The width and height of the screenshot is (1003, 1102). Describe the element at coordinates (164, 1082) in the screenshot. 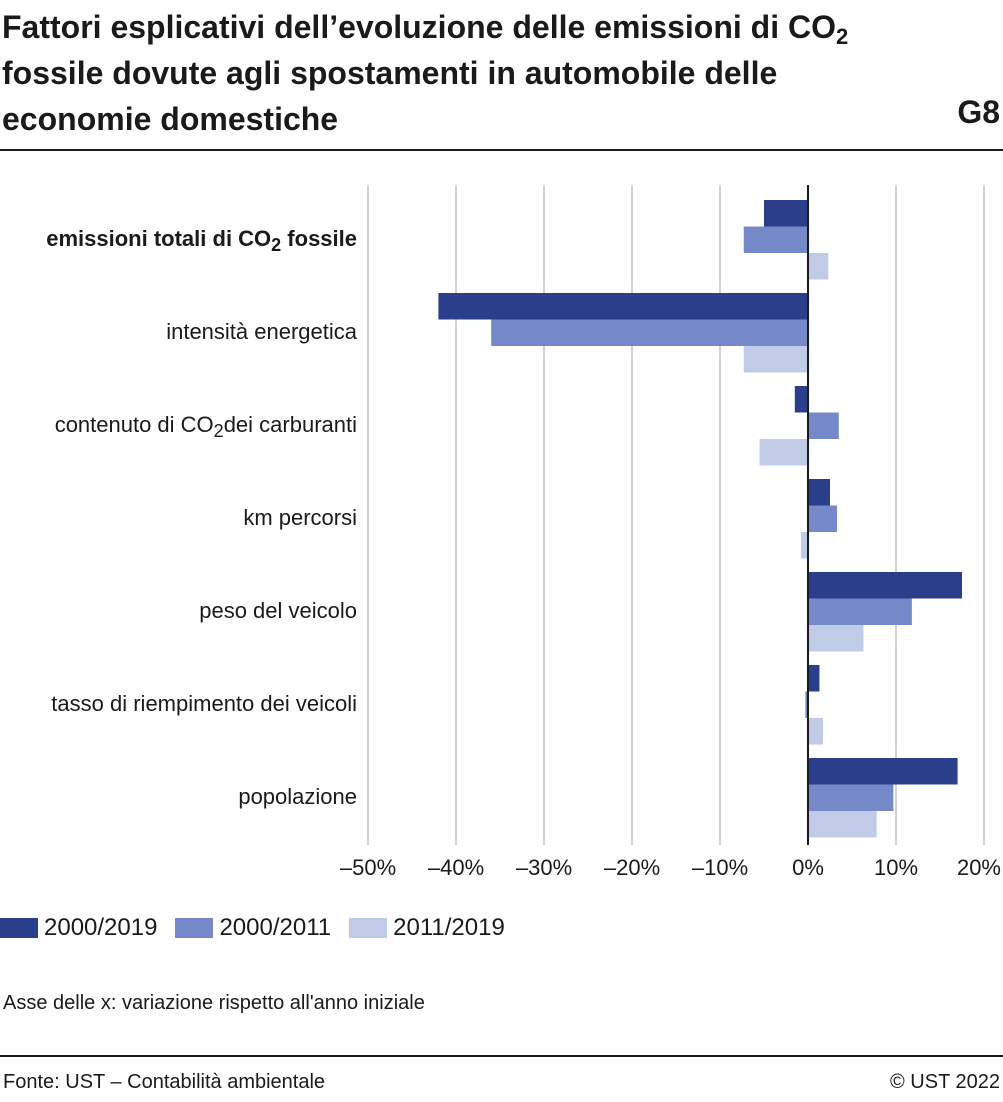

I see `source-text: Fonte: UST – Contabilità ambientale` at that location.